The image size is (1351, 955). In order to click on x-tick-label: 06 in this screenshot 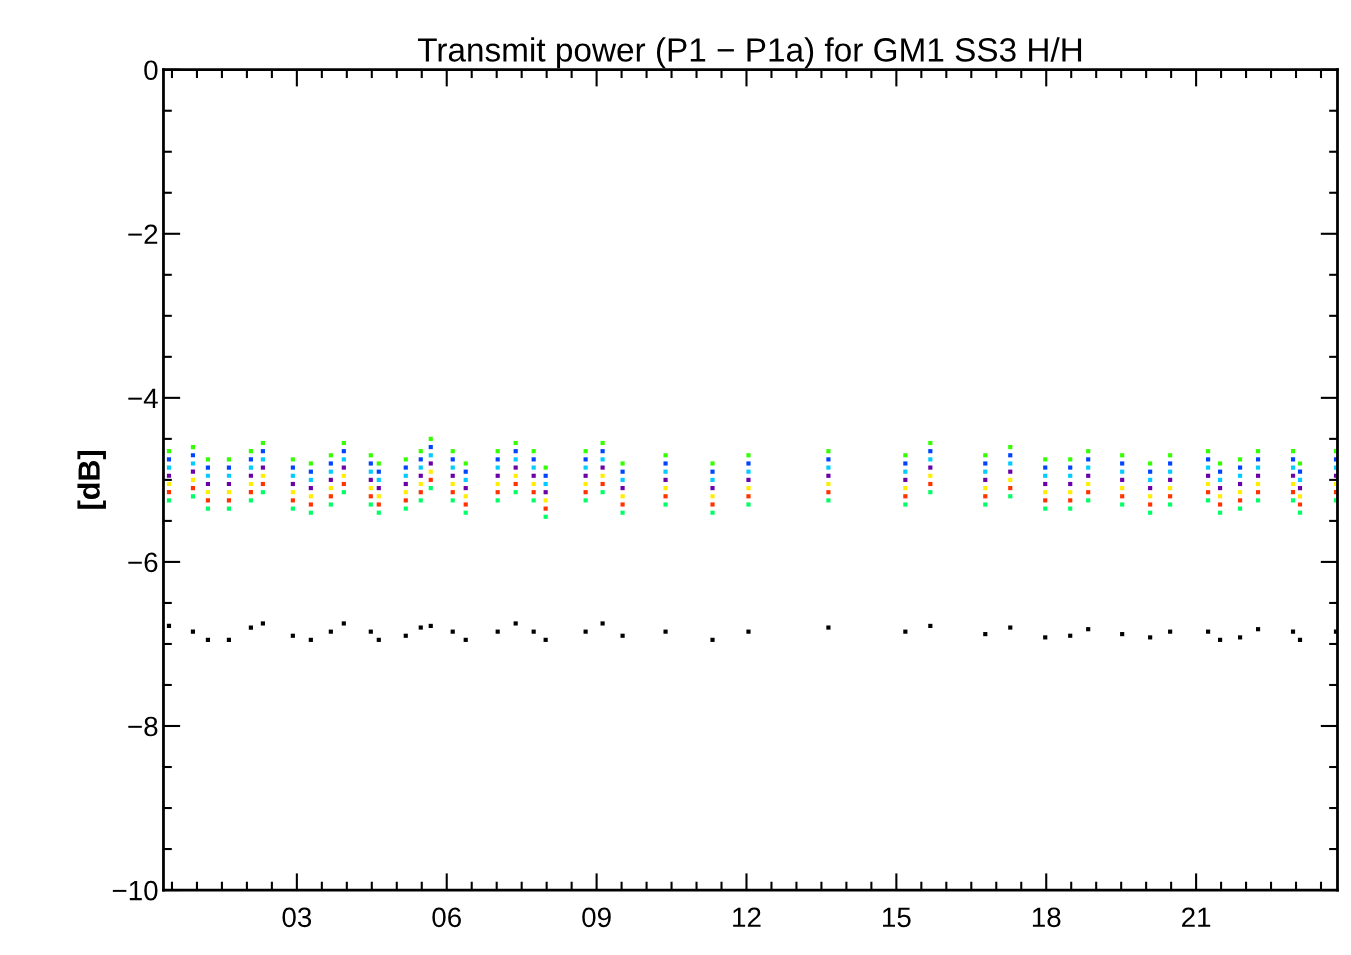, I will do `click(446, 917)`.